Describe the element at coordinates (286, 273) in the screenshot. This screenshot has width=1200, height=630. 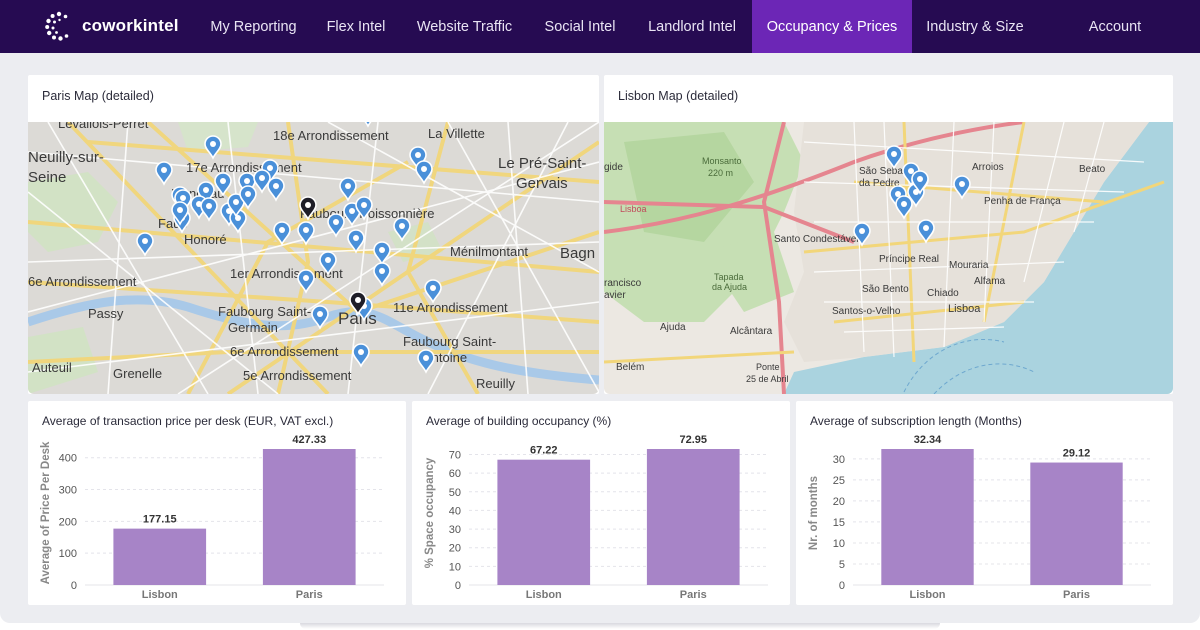
I see `map-place-label: 1er Arrondissement` at that location.